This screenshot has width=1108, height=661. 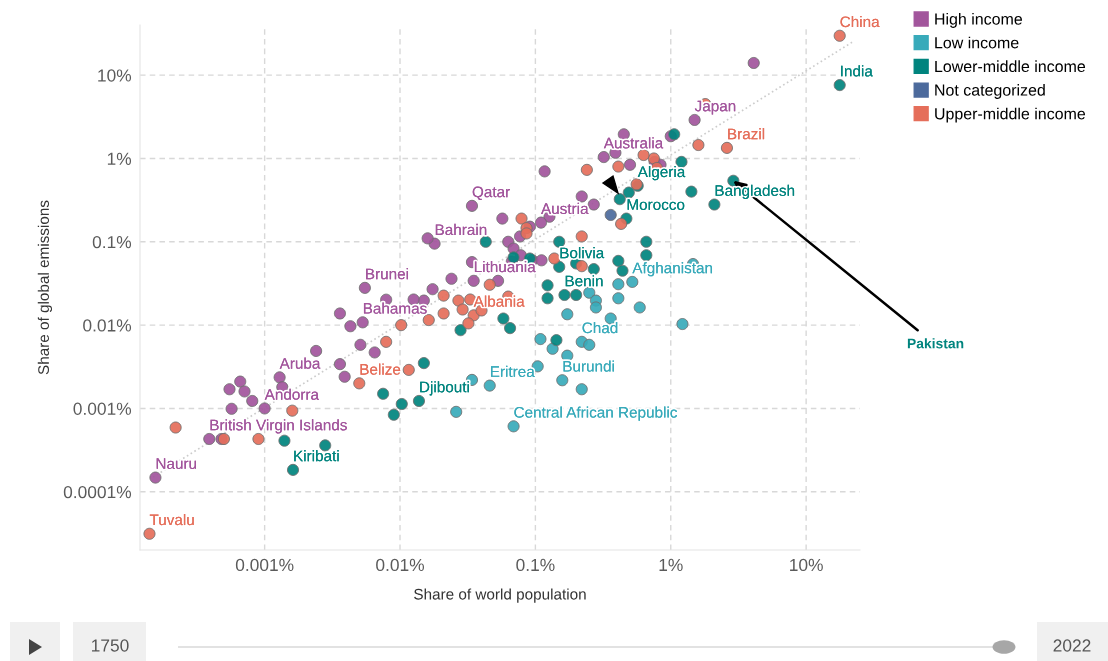 I want to click on legend-label: High income, so click(x=979, y=20).